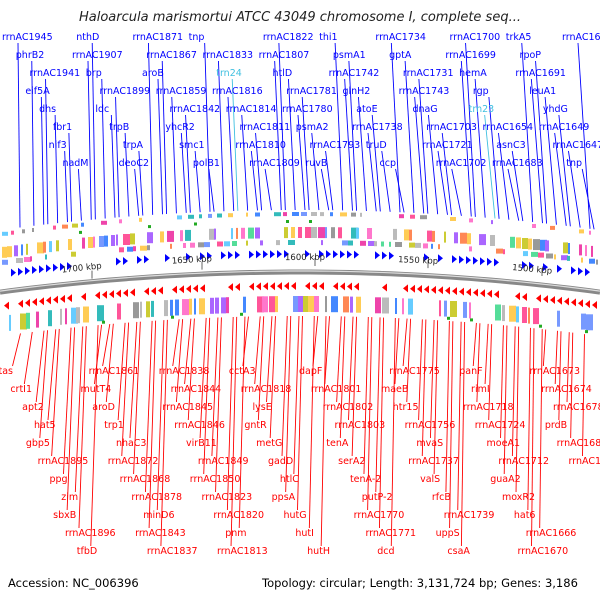 The height and width of the screenshot is (600, 600). I want to click on reverse-gene-label: rrnAC1712, so click(523, 461).